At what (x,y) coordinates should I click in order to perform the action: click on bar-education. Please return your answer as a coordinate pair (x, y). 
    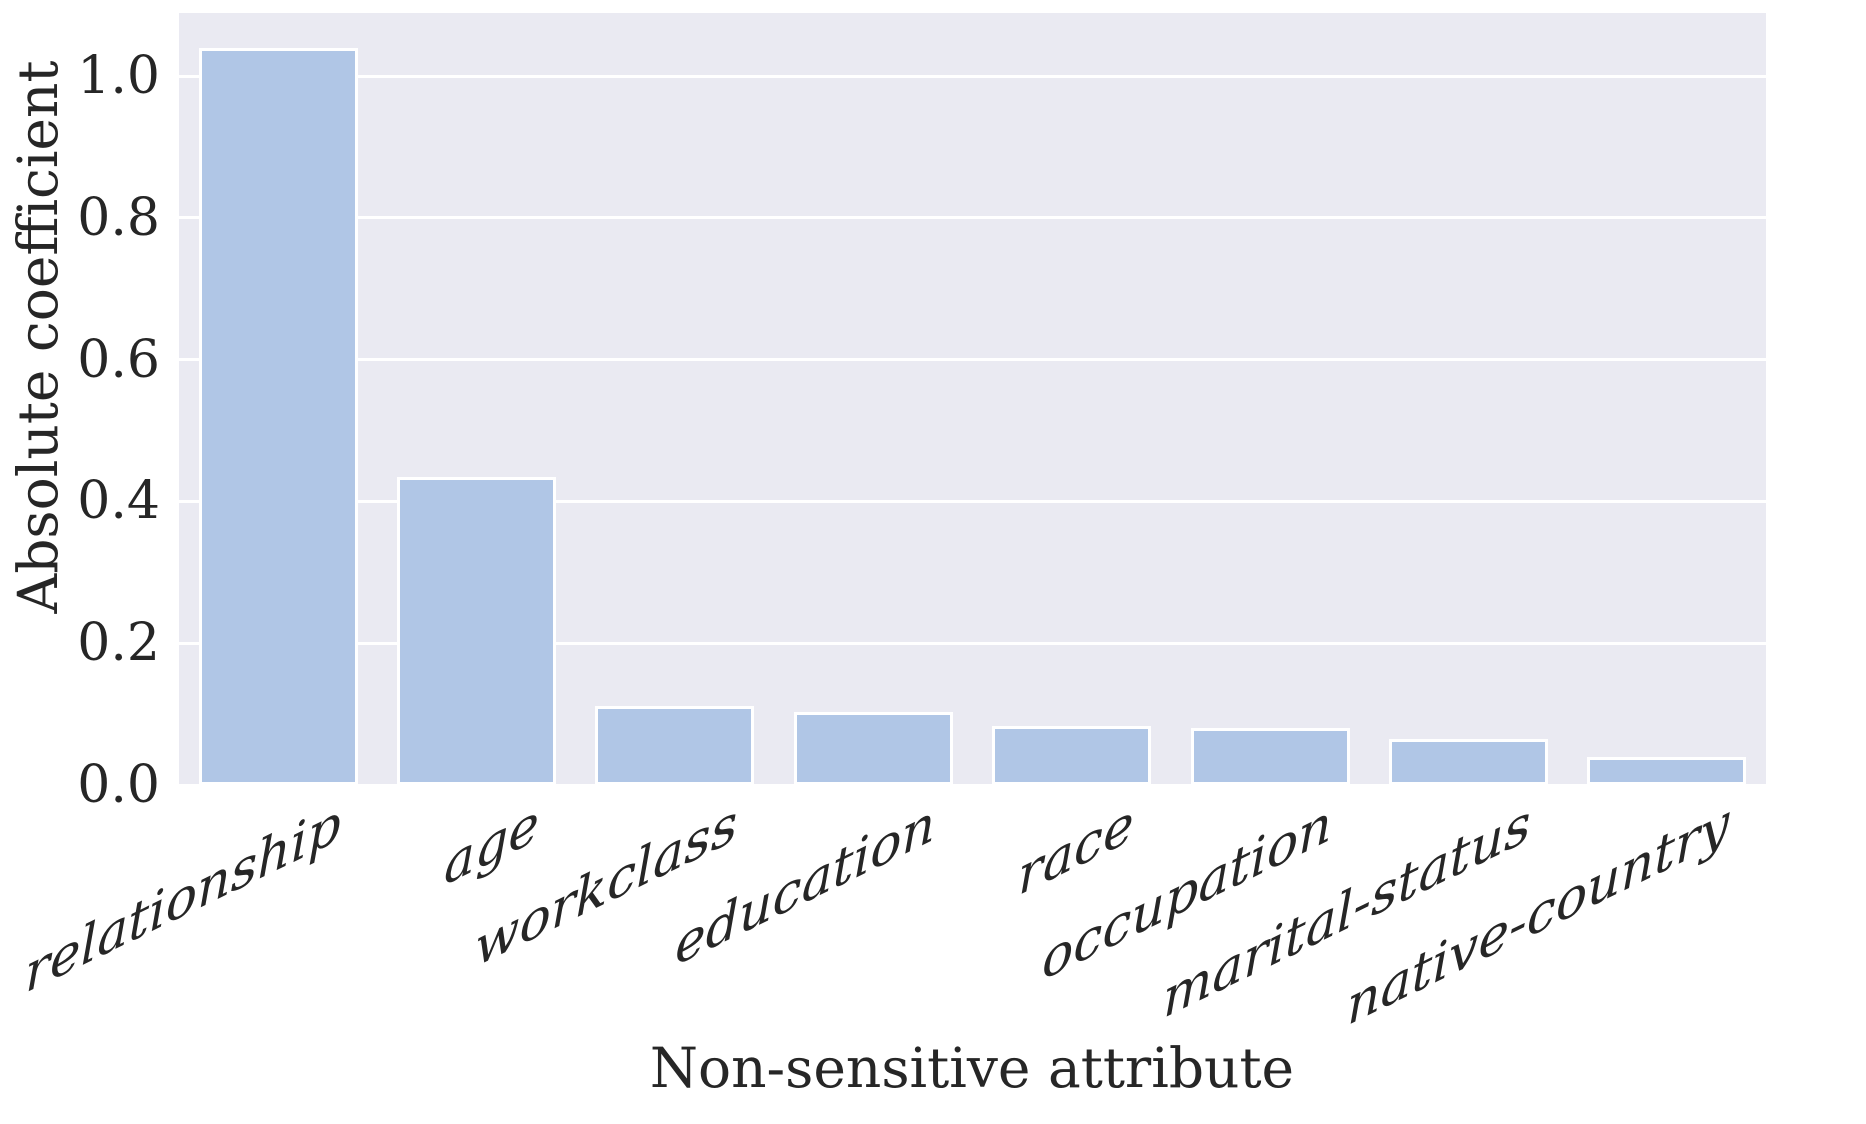
    Looking at the image, I should click on (873, 748).